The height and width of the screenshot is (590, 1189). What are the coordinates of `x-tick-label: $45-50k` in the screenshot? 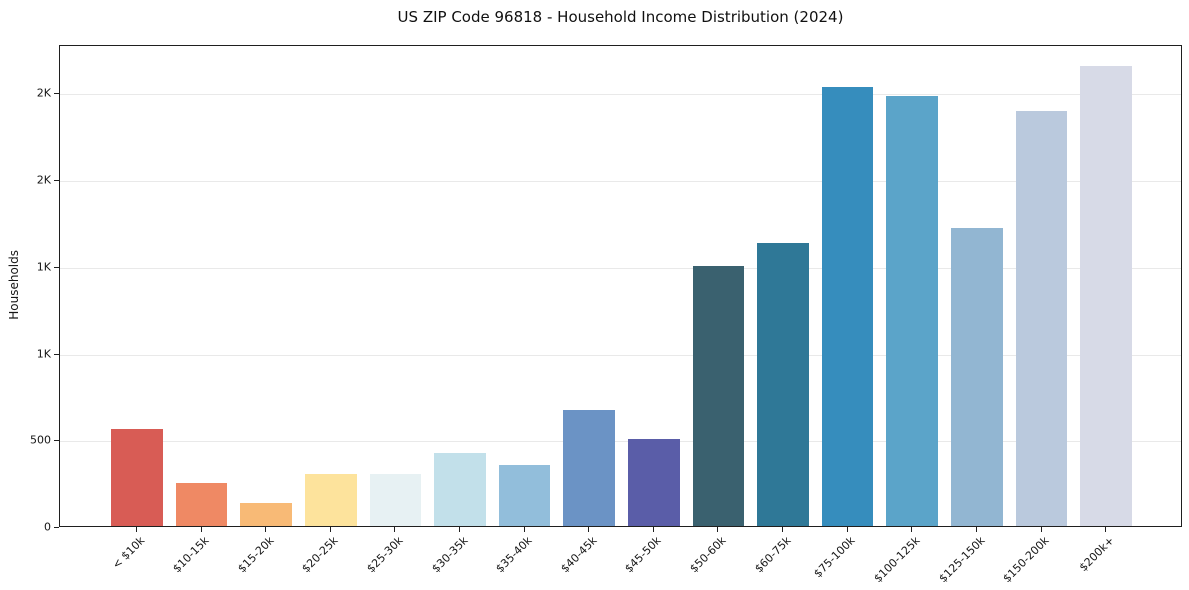 It's located at (643, 555).